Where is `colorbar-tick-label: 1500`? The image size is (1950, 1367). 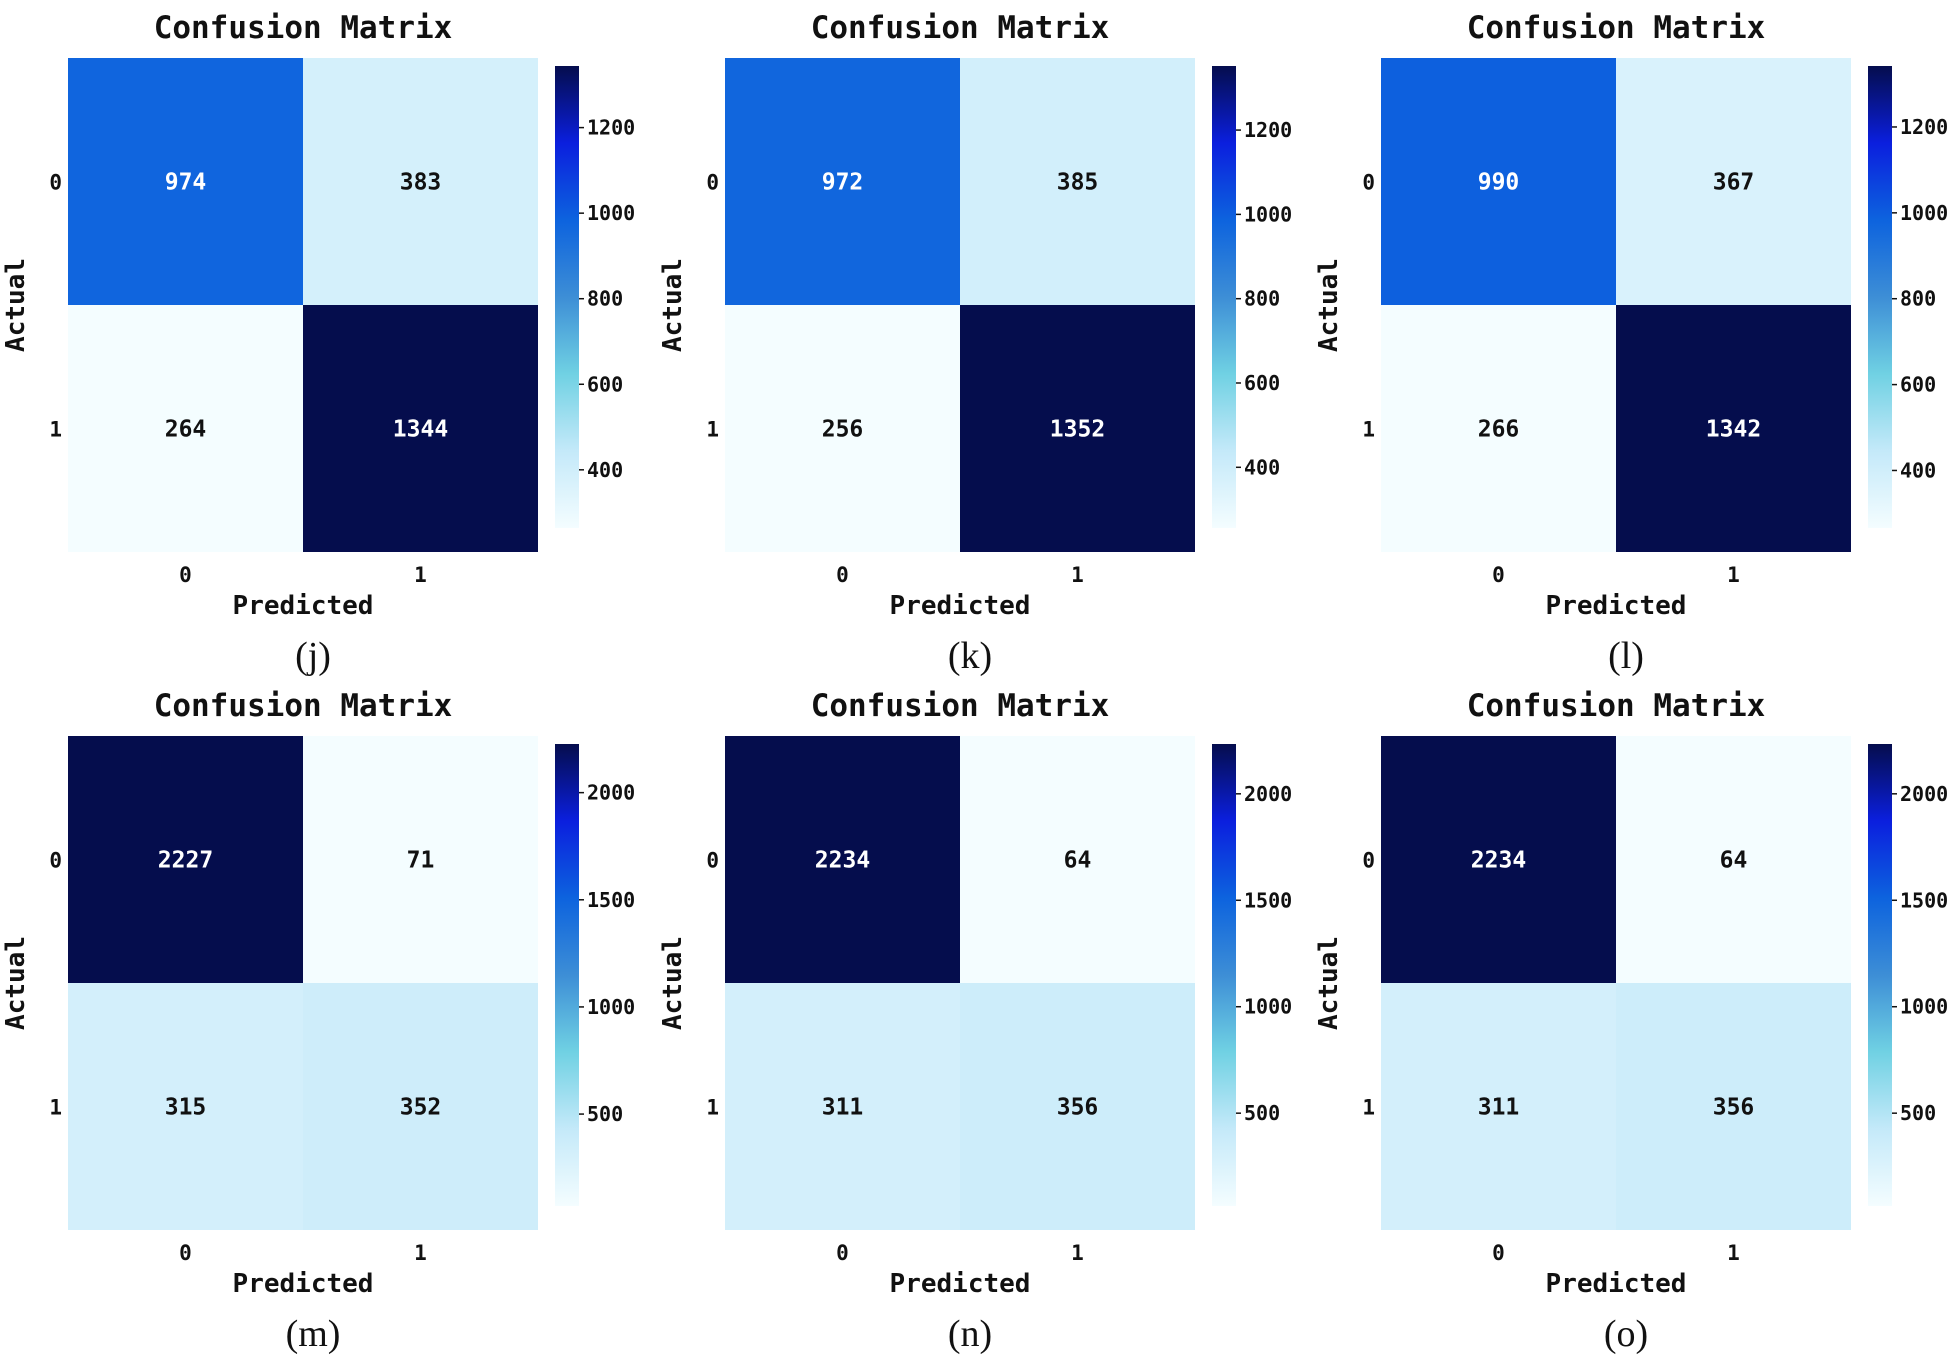
colorbar-tick-label: 1500 is located at coordinates (1924, 900).